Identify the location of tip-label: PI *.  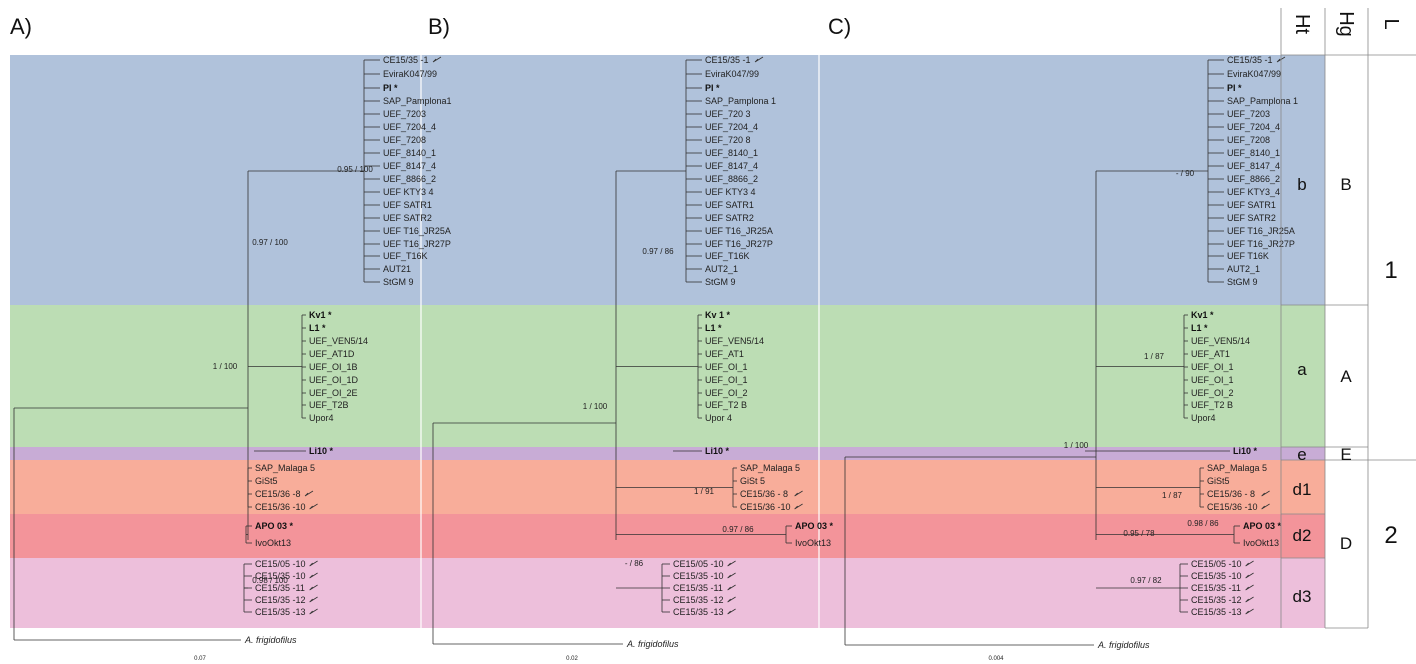
(712, 88).